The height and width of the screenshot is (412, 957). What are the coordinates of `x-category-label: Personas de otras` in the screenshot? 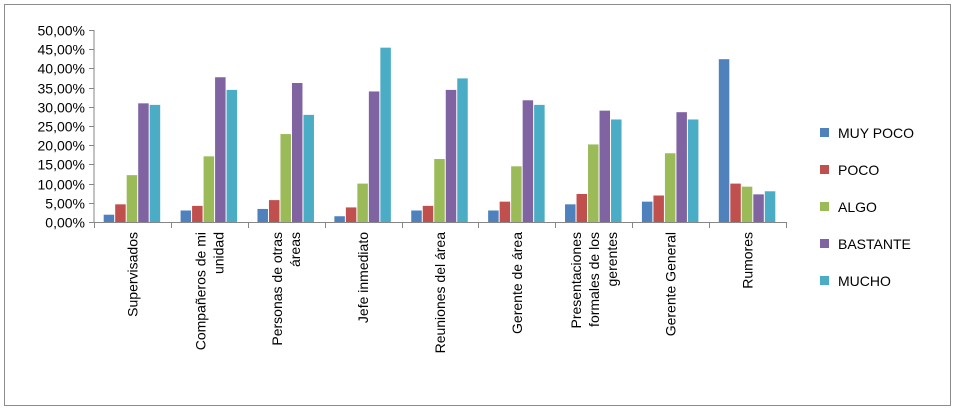 It's located at (277, 289).